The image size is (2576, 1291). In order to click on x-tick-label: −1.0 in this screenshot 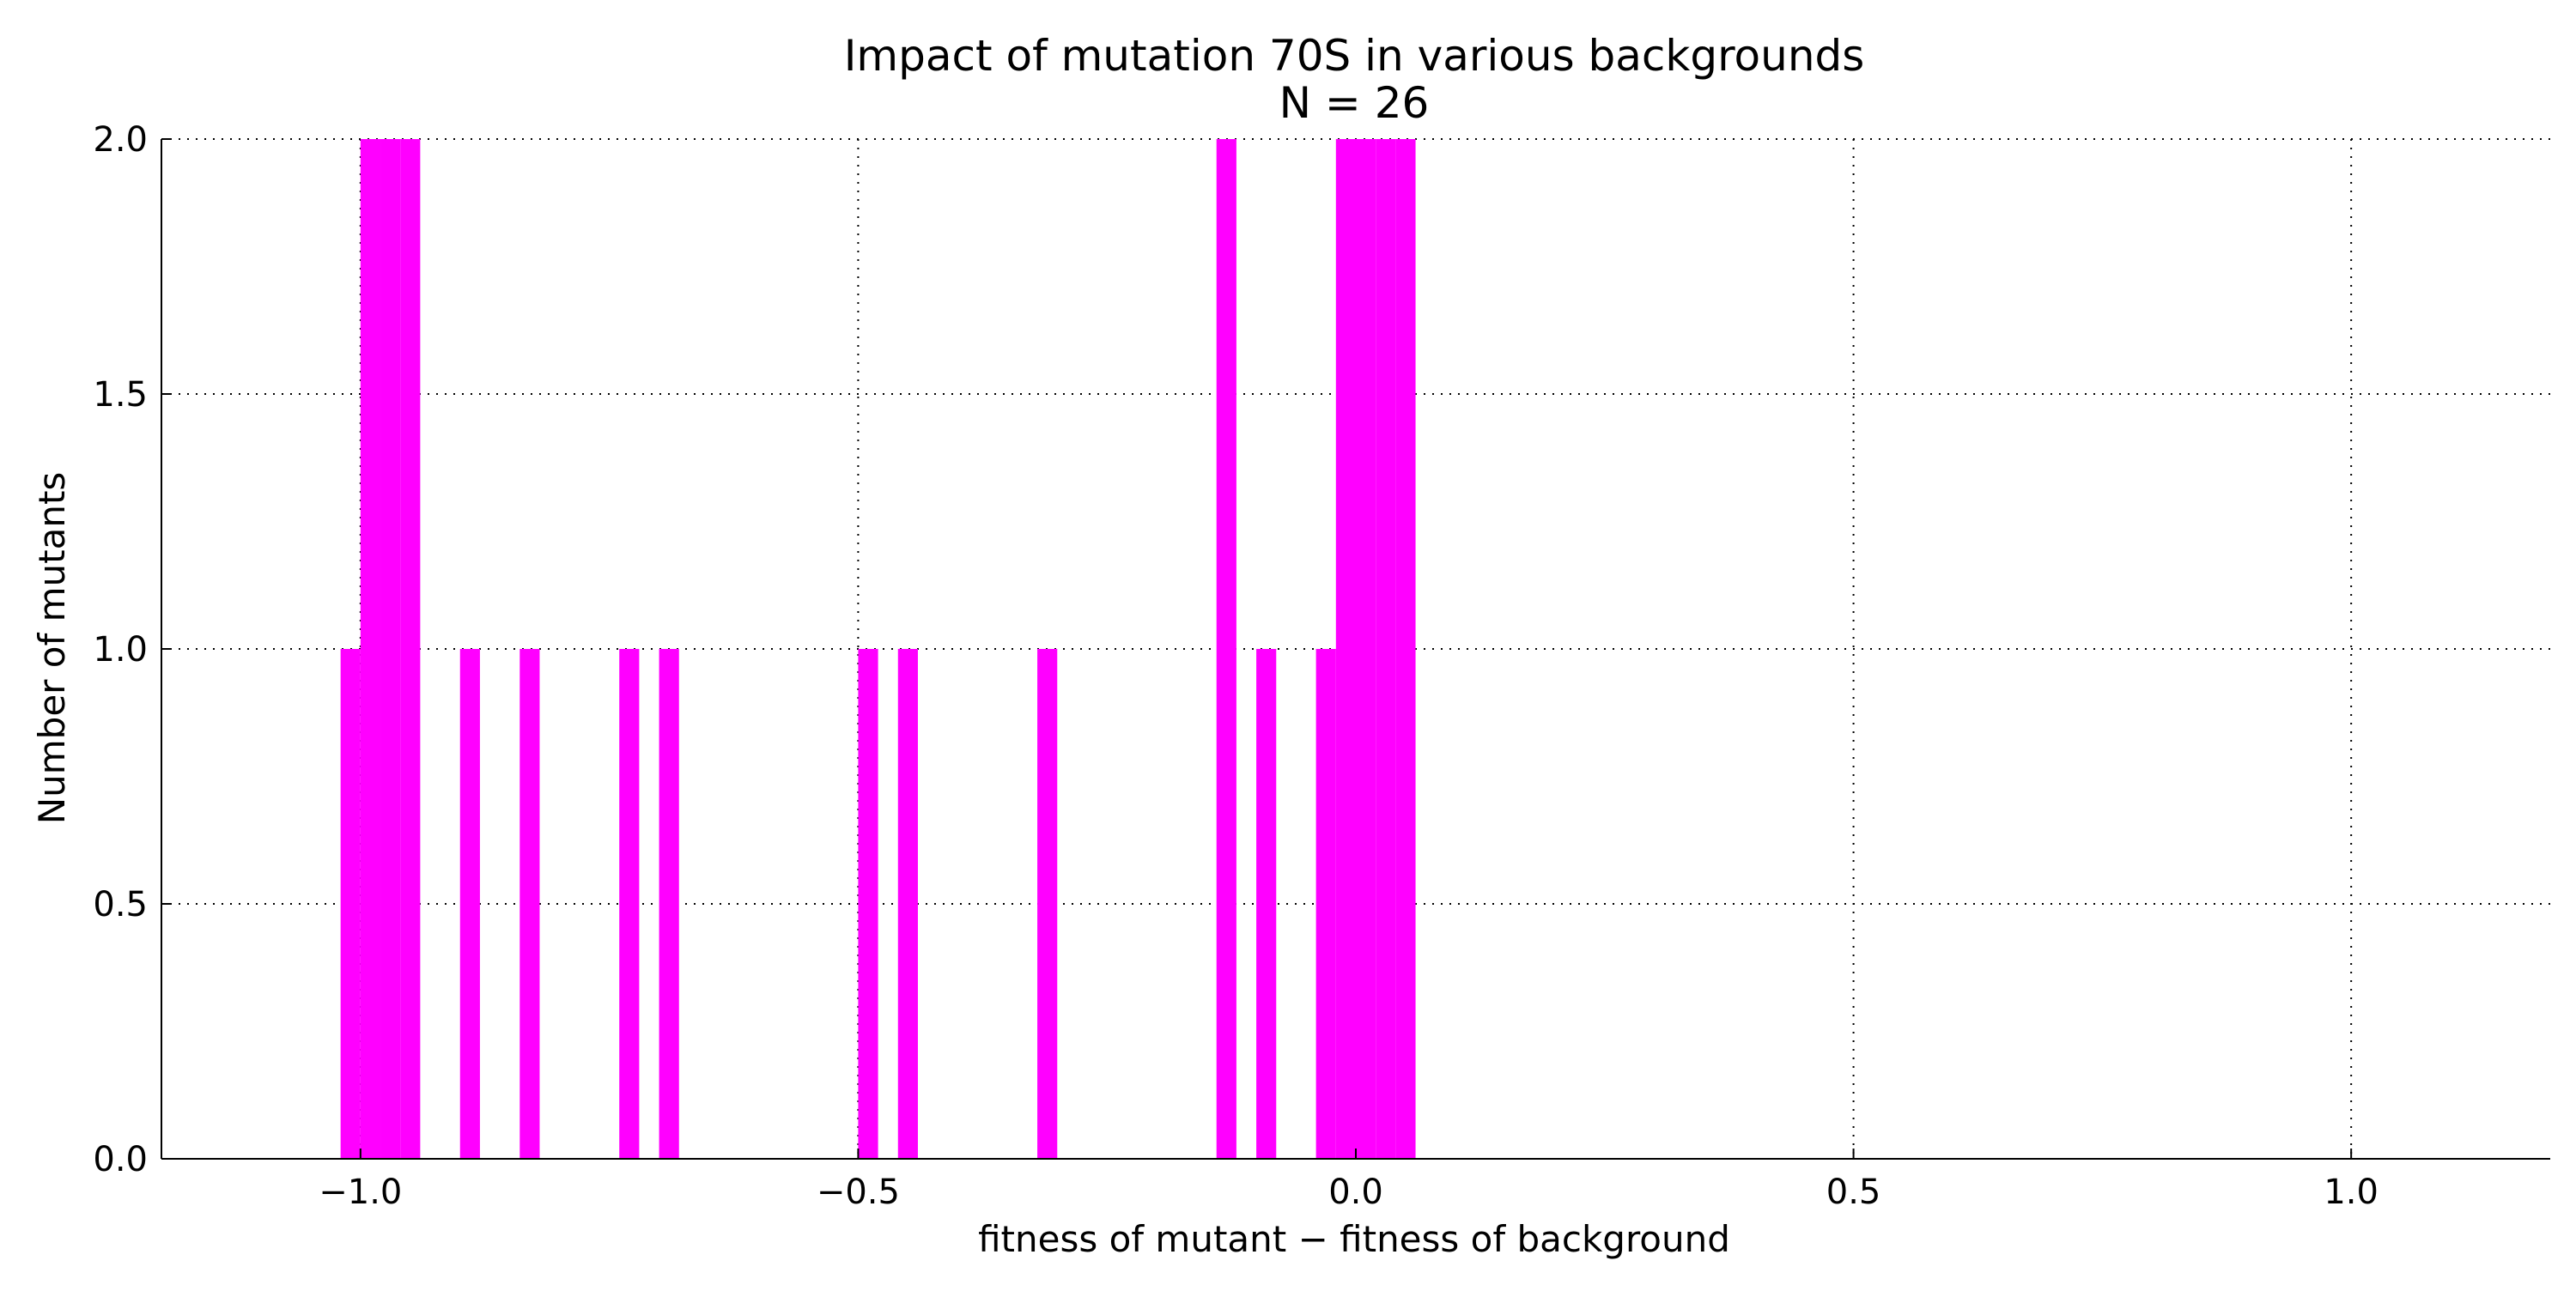, I will do `click(360, 1192)`.